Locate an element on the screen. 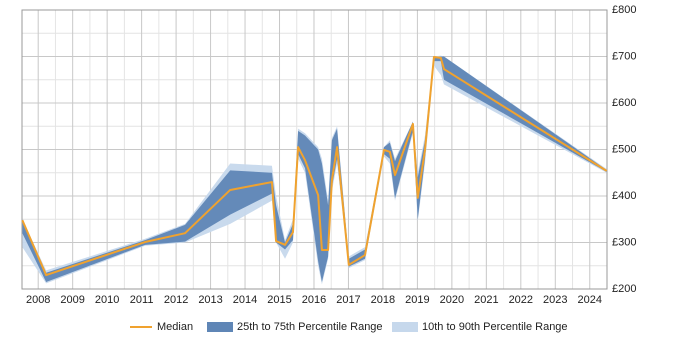 The width and height of the screenshot is (700, 350). x-tick-label: 2016 is located at coordinates (314, 300).